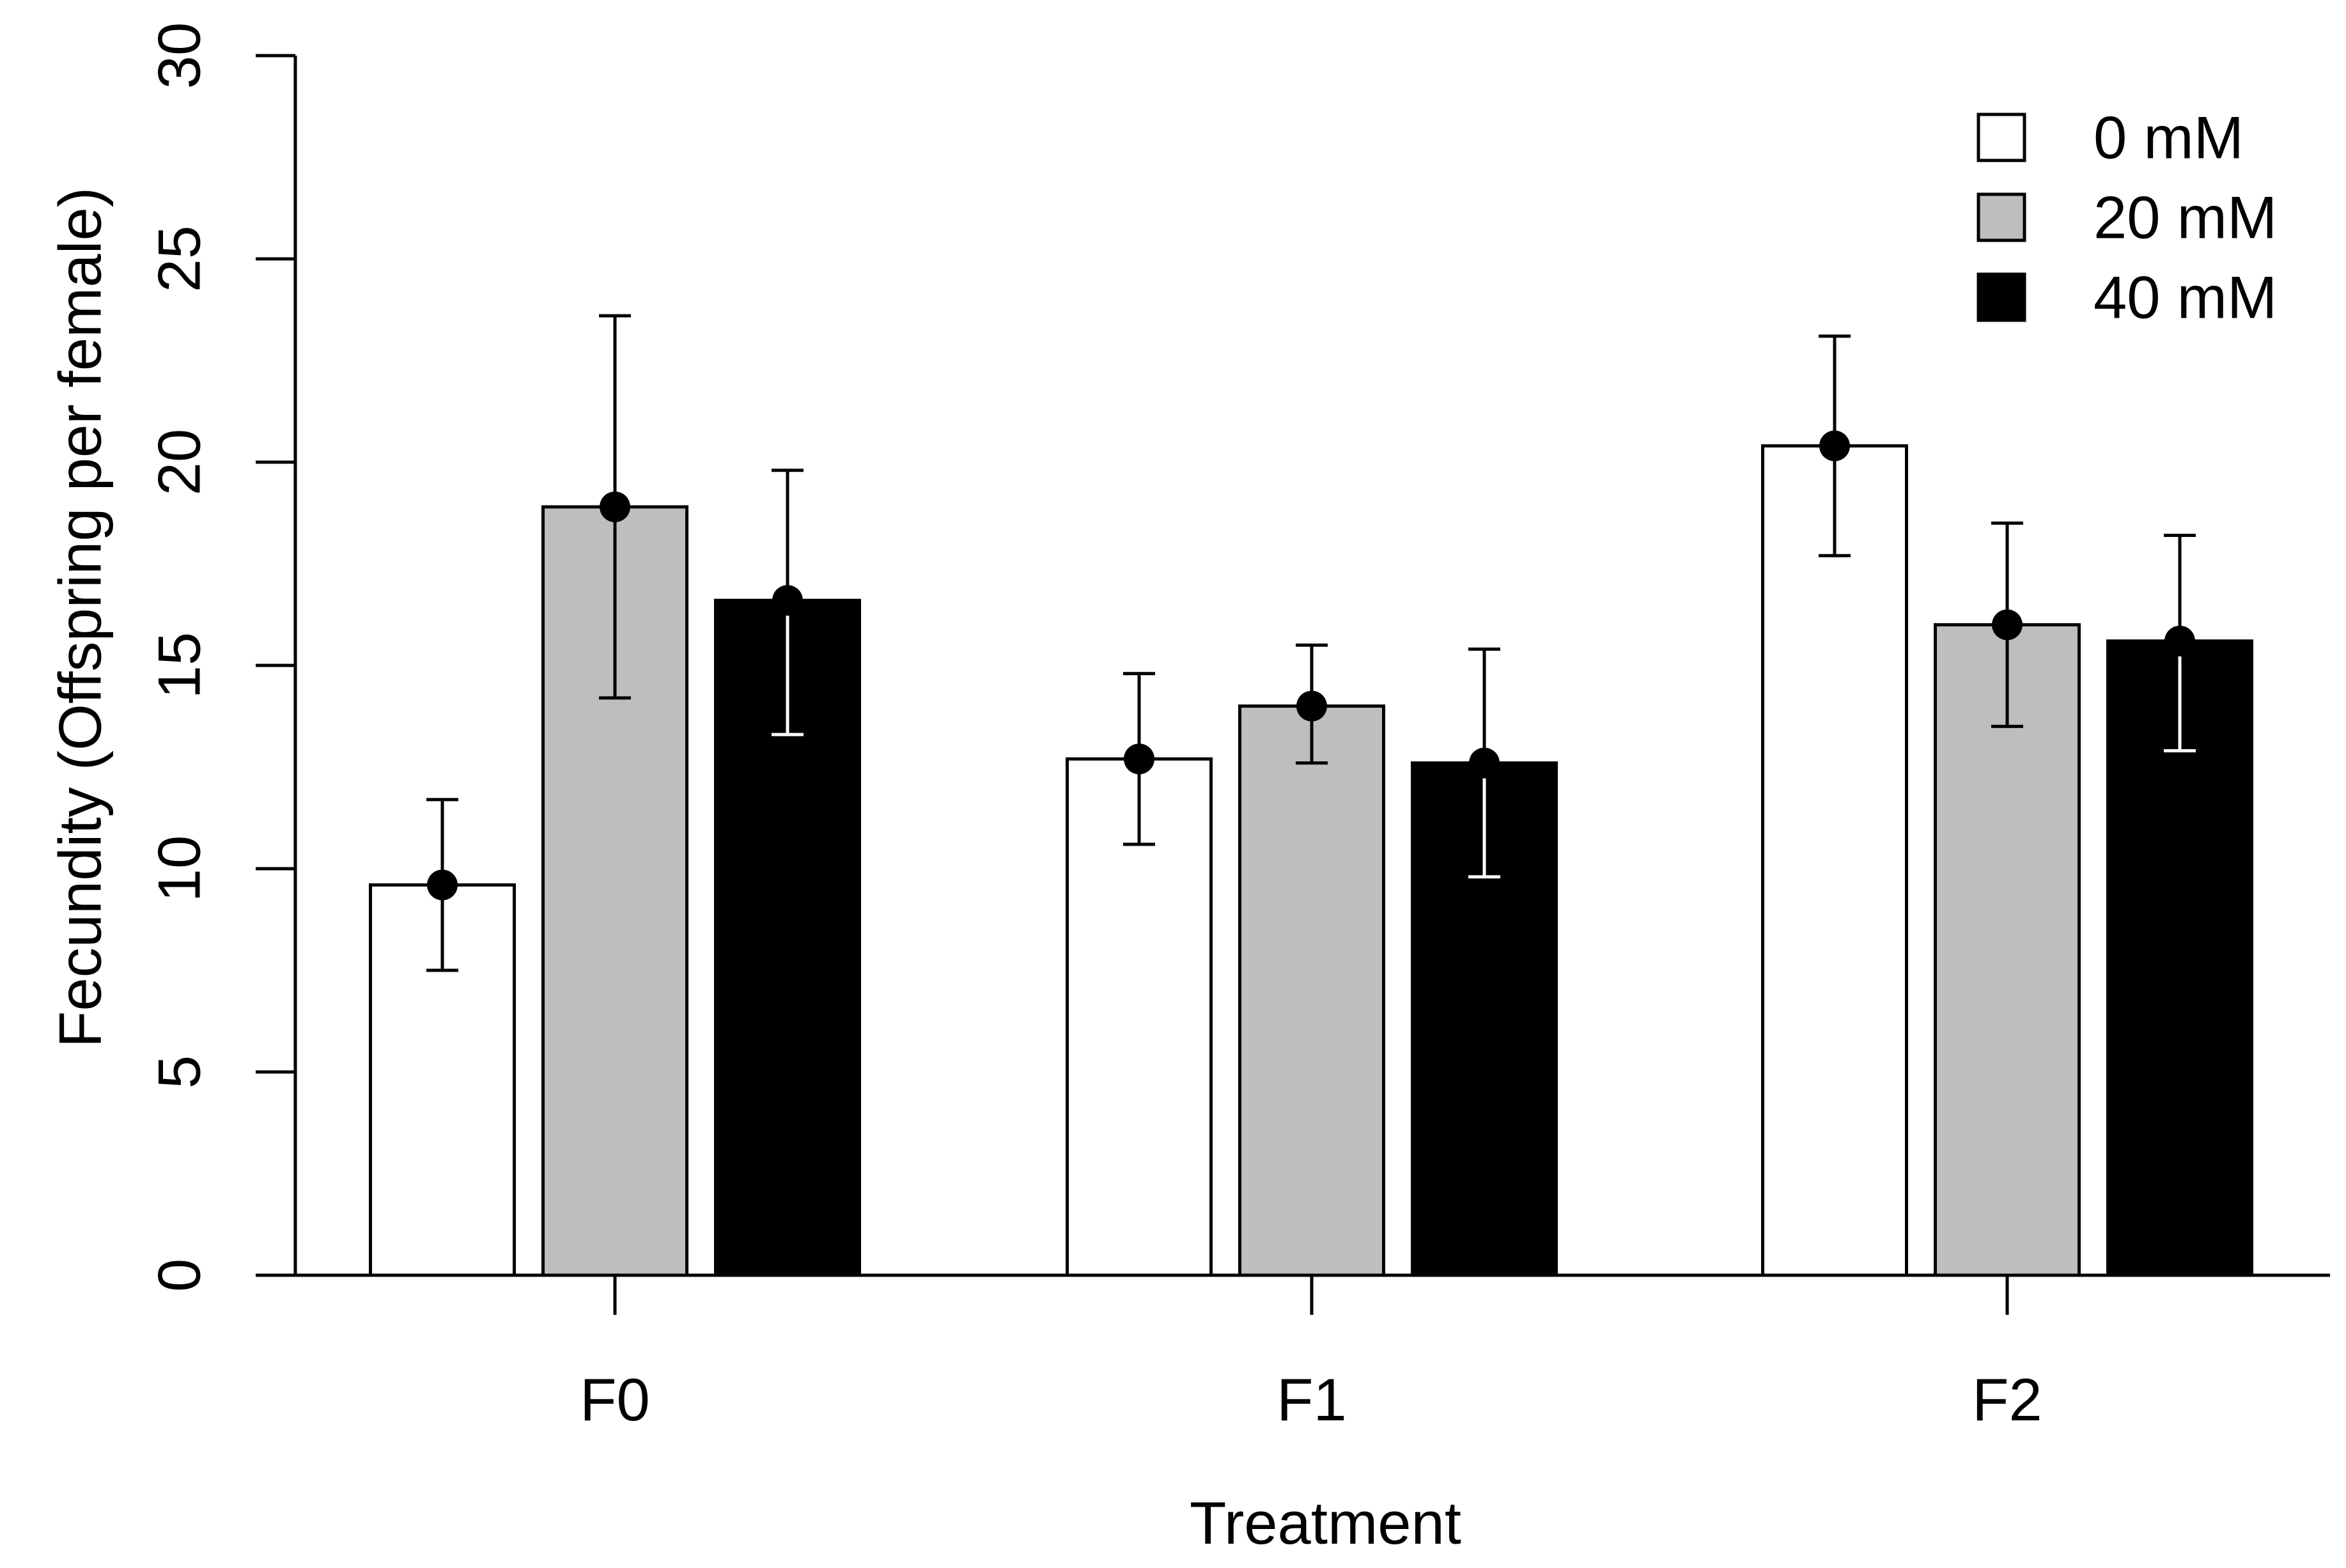 Image resolution: width=2346 pixels, height=1568 pixels. I want to click on legend-label-0-mm: 0 mM, so click(2169, 137).